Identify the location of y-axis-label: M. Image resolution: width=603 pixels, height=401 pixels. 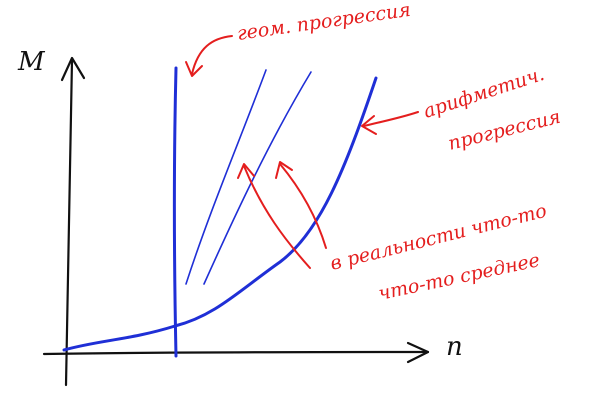
(31, 62).